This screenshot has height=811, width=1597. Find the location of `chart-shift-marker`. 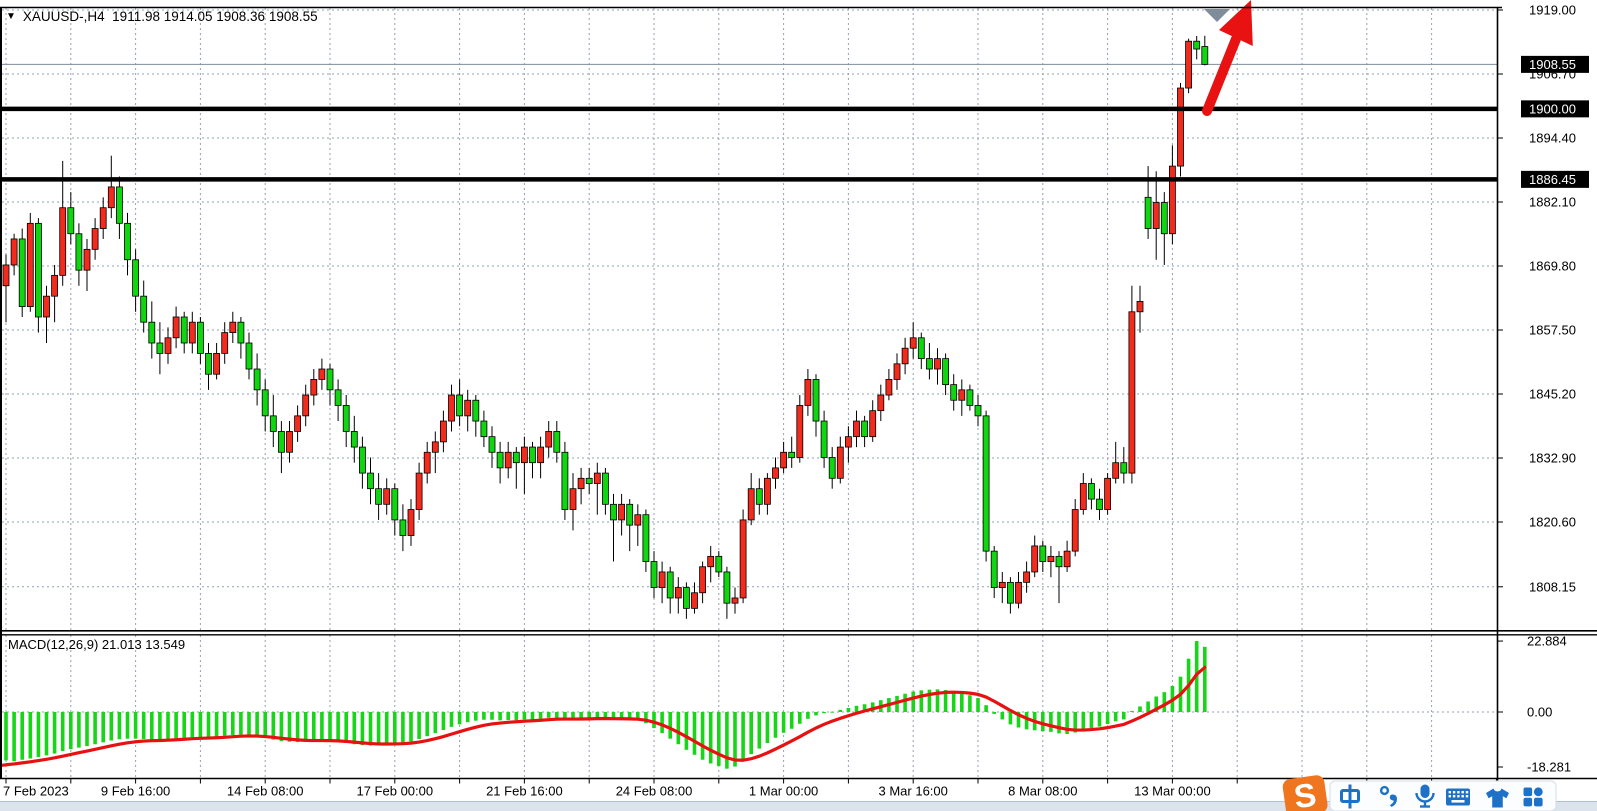

chart-shift-marker is located at coordinates (1217, 15).